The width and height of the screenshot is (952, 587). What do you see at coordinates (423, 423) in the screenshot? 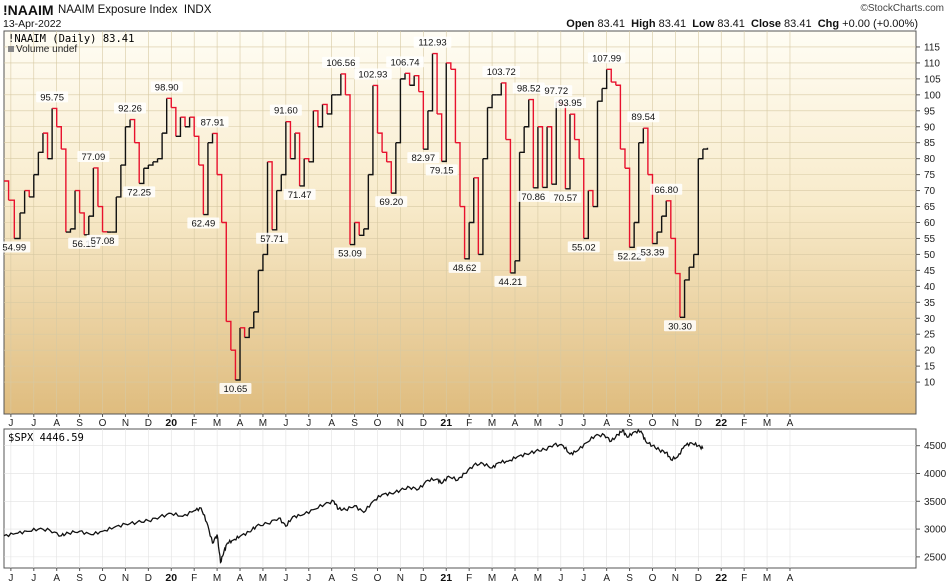
I see `naaim-x-tick-label: D` at bounding box center [423, 423].